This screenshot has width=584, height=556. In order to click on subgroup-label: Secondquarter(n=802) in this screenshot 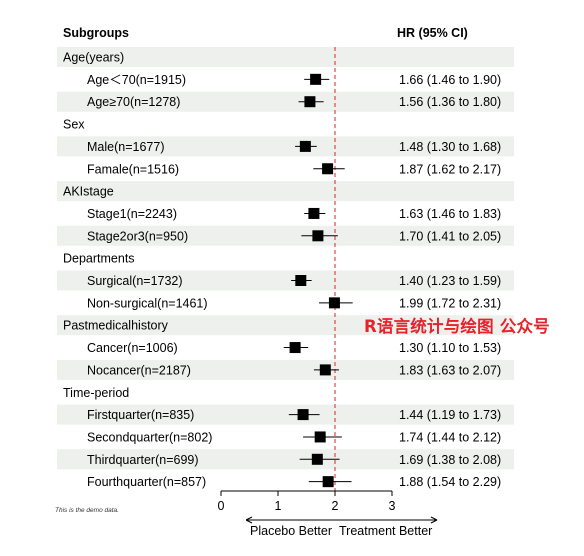, I will do `click(149, 437)`.